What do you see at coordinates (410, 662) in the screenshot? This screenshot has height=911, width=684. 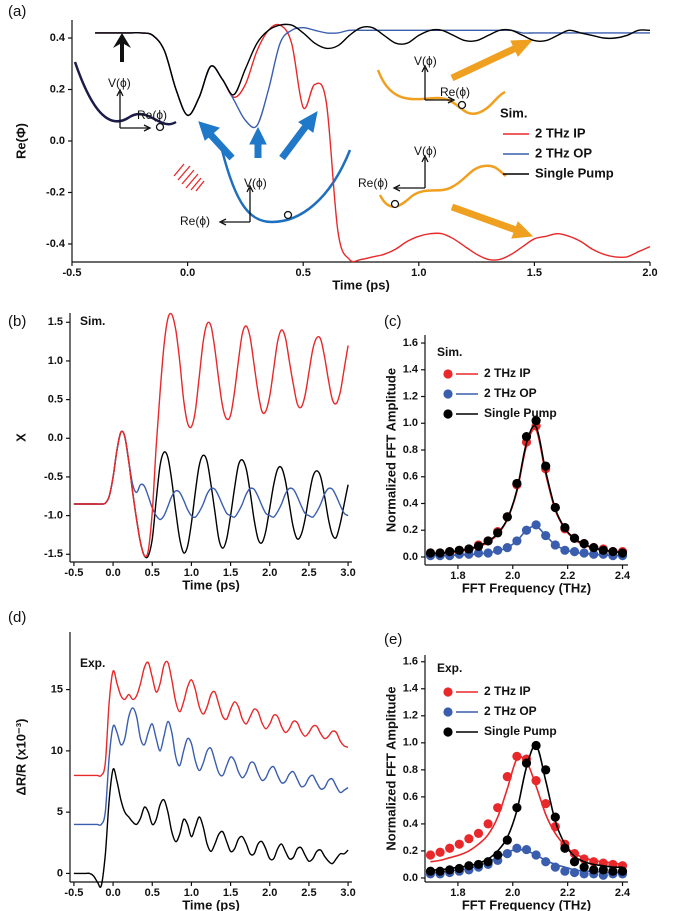 I see `y-tick-label: 1.6` at bounding box center [410, 662].